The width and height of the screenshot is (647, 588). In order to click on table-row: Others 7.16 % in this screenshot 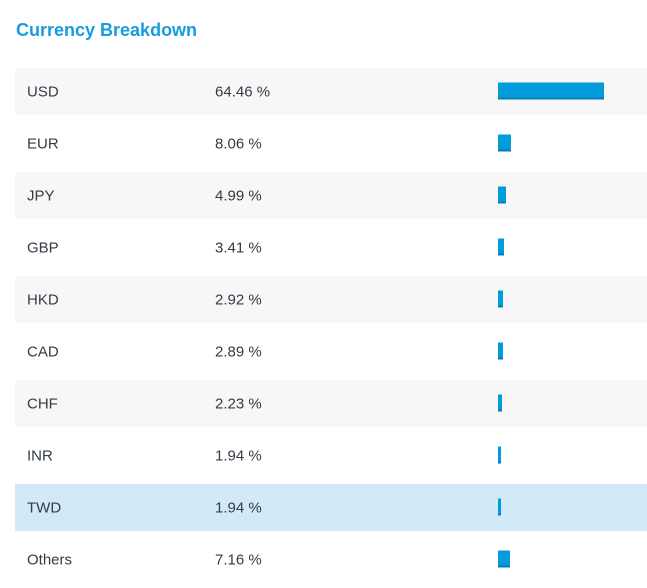, I will do `click(331, 559)`.